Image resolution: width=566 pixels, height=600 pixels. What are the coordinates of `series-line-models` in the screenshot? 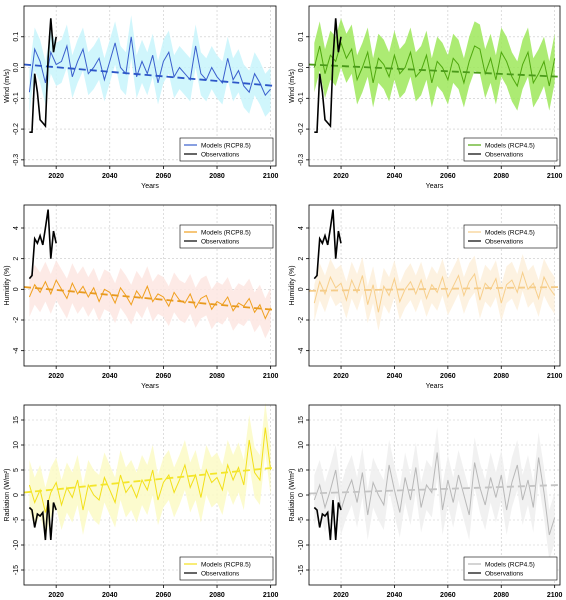 It's located at (149, 66).